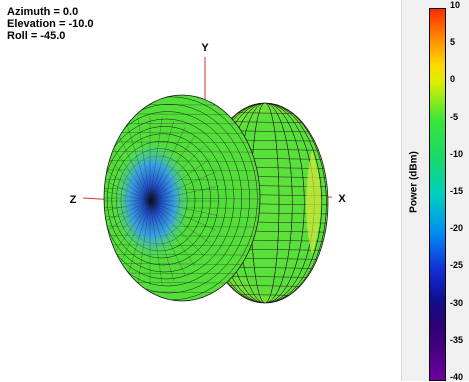 This screenshot has width=469, height=382. Describe the element at coordinates (457, 377) in the screenshot. I see `colorbar-tick-label: -40` at that location.